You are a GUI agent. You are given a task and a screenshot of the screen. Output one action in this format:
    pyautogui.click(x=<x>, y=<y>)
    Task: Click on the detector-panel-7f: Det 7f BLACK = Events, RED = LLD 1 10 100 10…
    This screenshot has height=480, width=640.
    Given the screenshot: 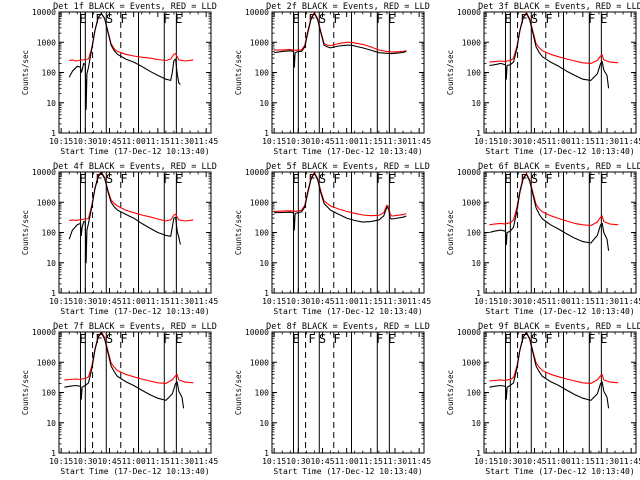 What is the action you would take?
    pyautogui.click(x=119, y=399)
    